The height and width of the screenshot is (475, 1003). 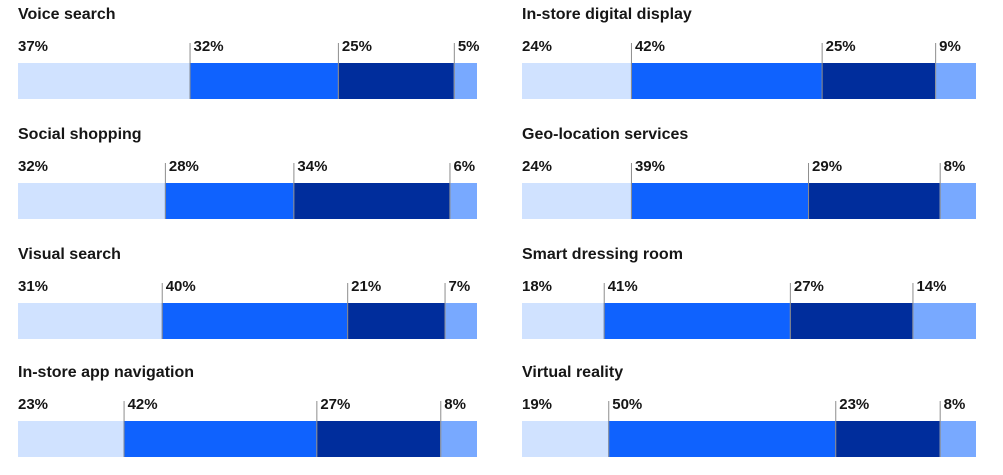 What do you see at coordinates (605, 134) in the screenshot?
I see `panel-title: Geo-location services` at bounding box center [605, 134].